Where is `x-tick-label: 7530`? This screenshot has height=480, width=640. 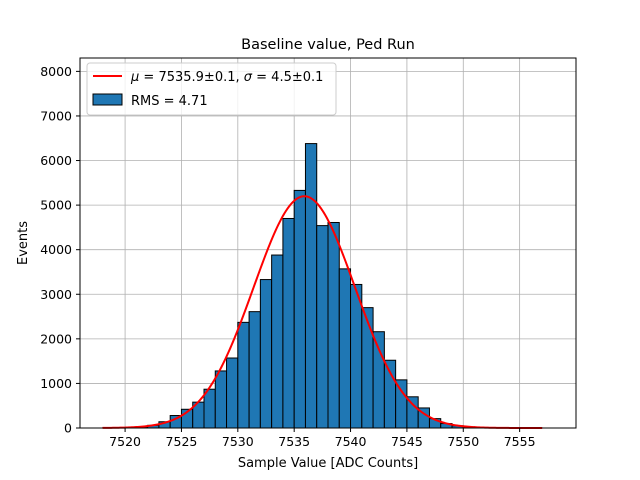 x-tick-label: 7530 is located at coordinates (238, 441).